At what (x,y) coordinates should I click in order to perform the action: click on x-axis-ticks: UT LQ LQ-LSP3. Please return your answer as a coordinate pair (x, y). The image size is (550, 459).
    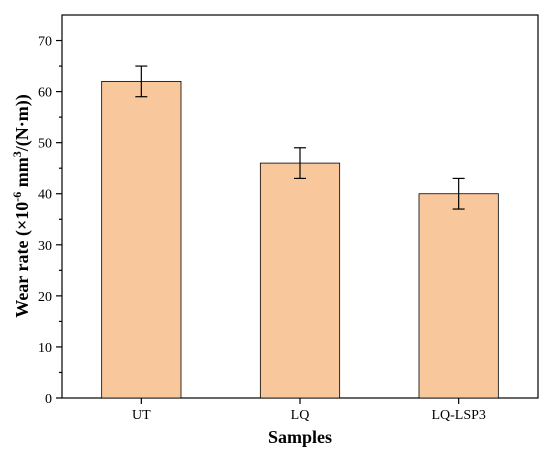
    Looking at the image, I should click on (309, 410).